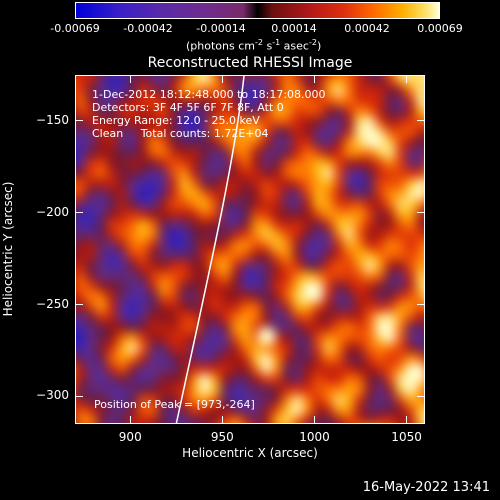 The width and height of the screenshot is (500, 500). What do you see at coordinates (52, 119) in the screenshot?
I see `y-tick-label: −150` at bounding box center [52, 119].